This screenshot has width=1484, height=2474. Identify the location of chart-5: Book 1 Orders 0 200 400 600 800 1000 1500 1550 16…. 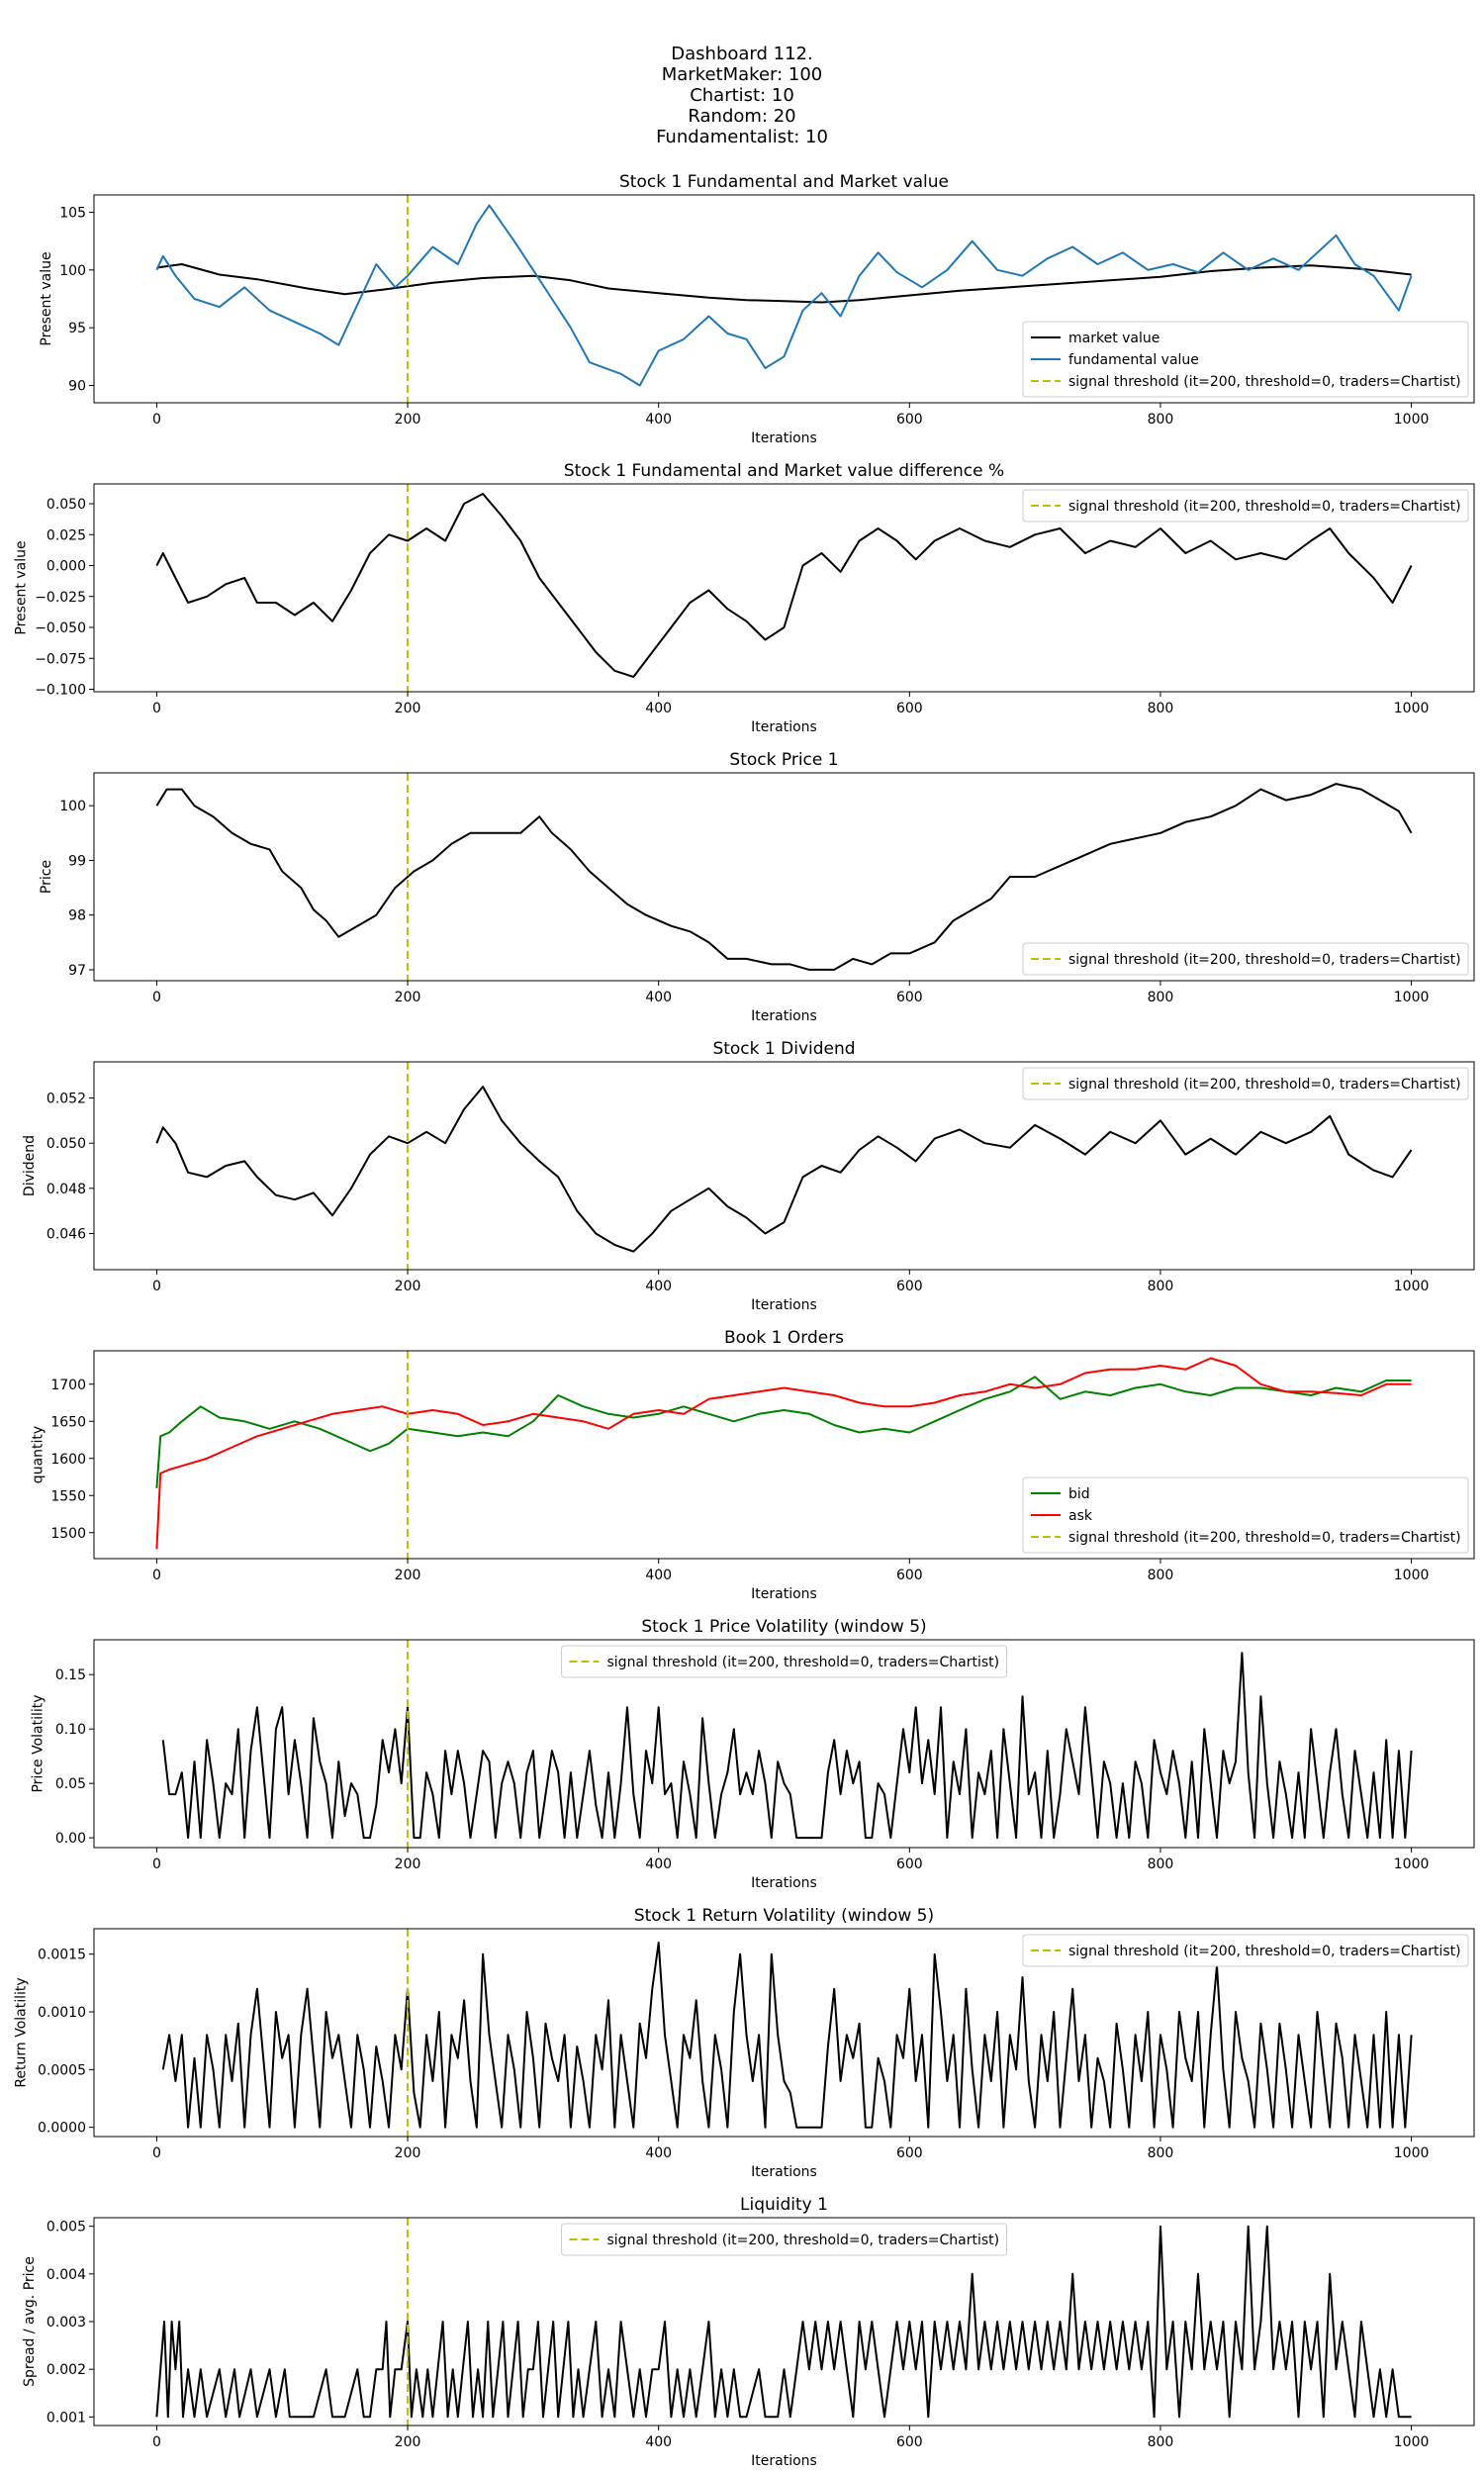
(753, 1465).